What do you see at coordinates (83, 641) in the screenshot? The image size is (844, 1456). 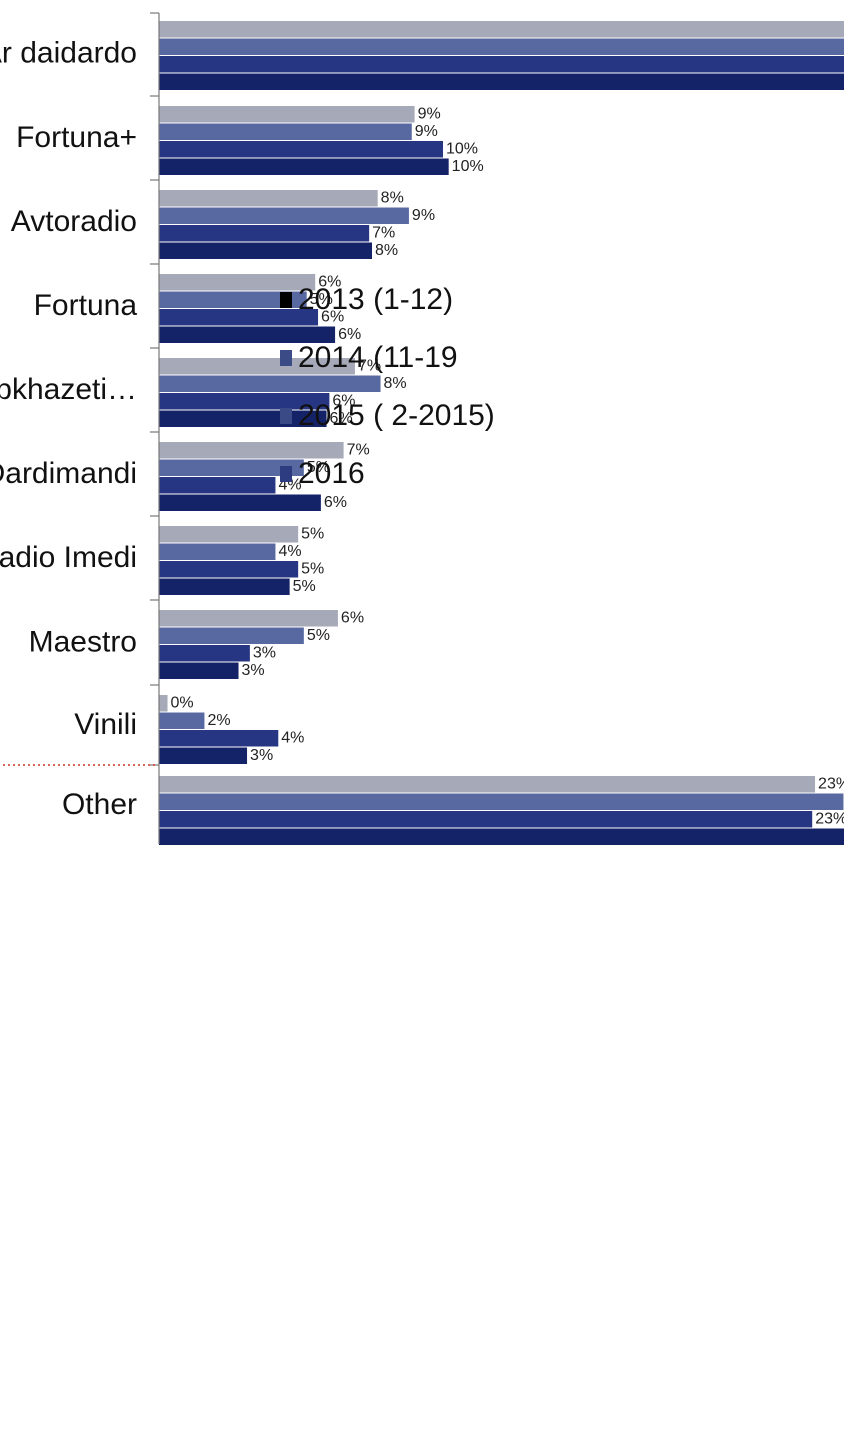 I see `category-label: Maestro` at bounding box center [83, 641].